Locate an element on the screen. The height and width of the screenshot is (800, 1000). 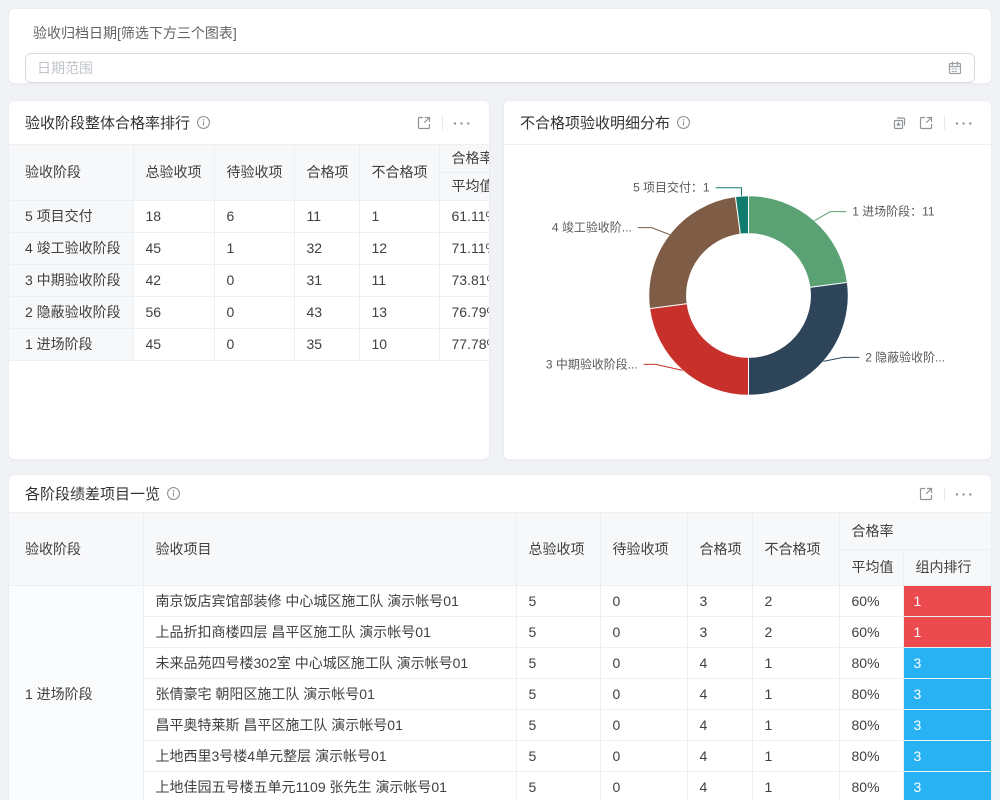
donut-slice-4 竣工验收阶段 is located at coordinates (694, 253).